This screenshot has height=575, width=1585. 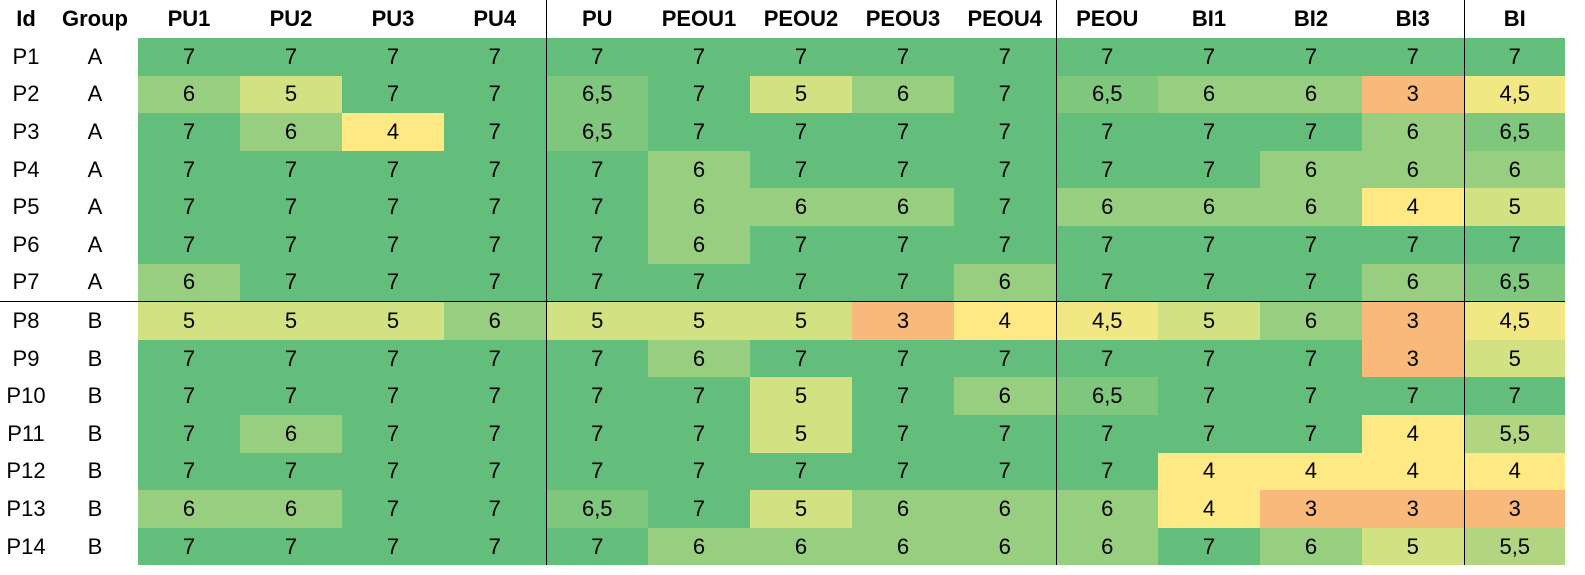 What do you see at coordinates (1209, 94) in the screenshot?
I see `cell-p2-bi1: 6` at bounding box center [1209, 94].